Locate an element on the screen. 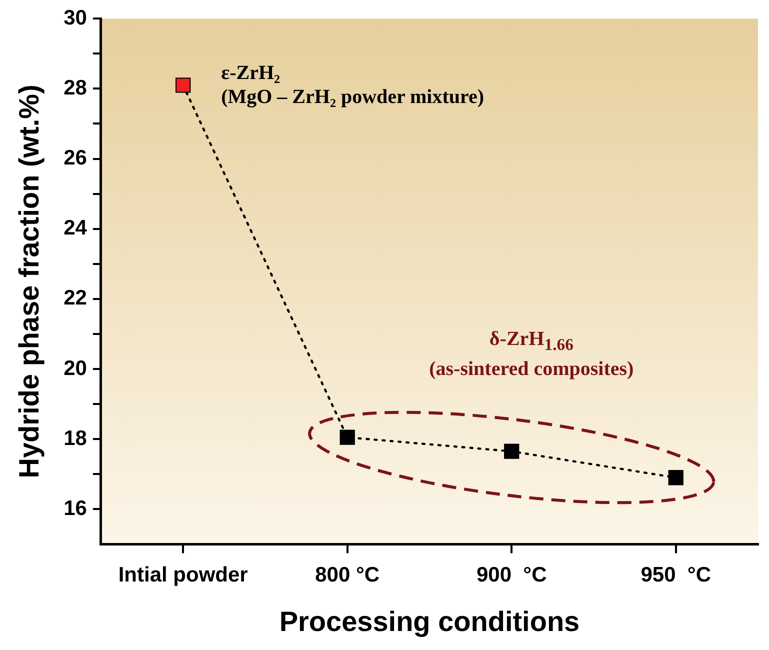  annotation: ε-ZrH₂ (MgO – ZrH₂ powder mixture) is located at coordinates (352, 85).